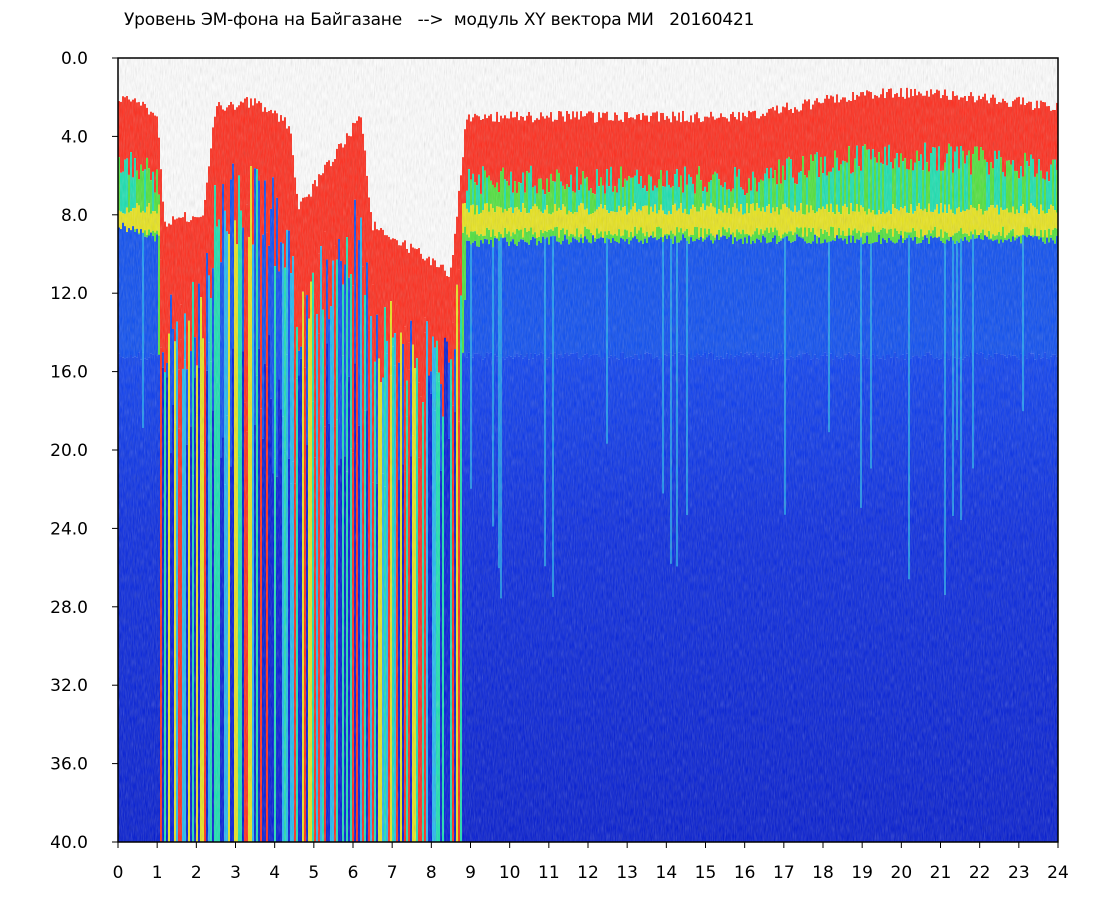 The width and height of the screenshot is (1096, 900). Describe the element at coordinates (74, 59) in the screenshot. I see `y-tick-label: 0.0` at that location.